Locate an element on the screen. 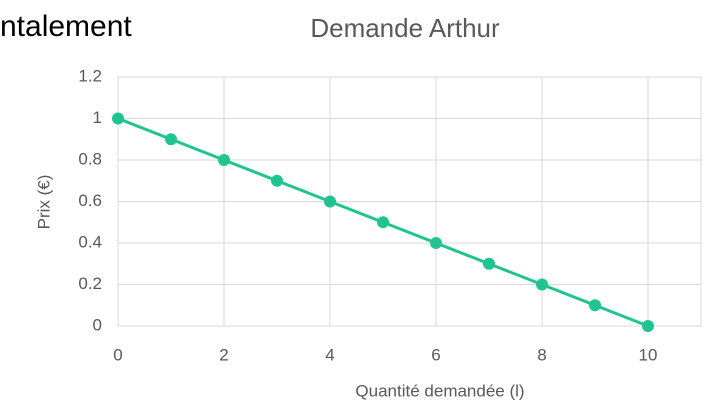 This screenshot has width=719, height=408. y-tick-label: 0.2 is located at coordinates (90, 283).